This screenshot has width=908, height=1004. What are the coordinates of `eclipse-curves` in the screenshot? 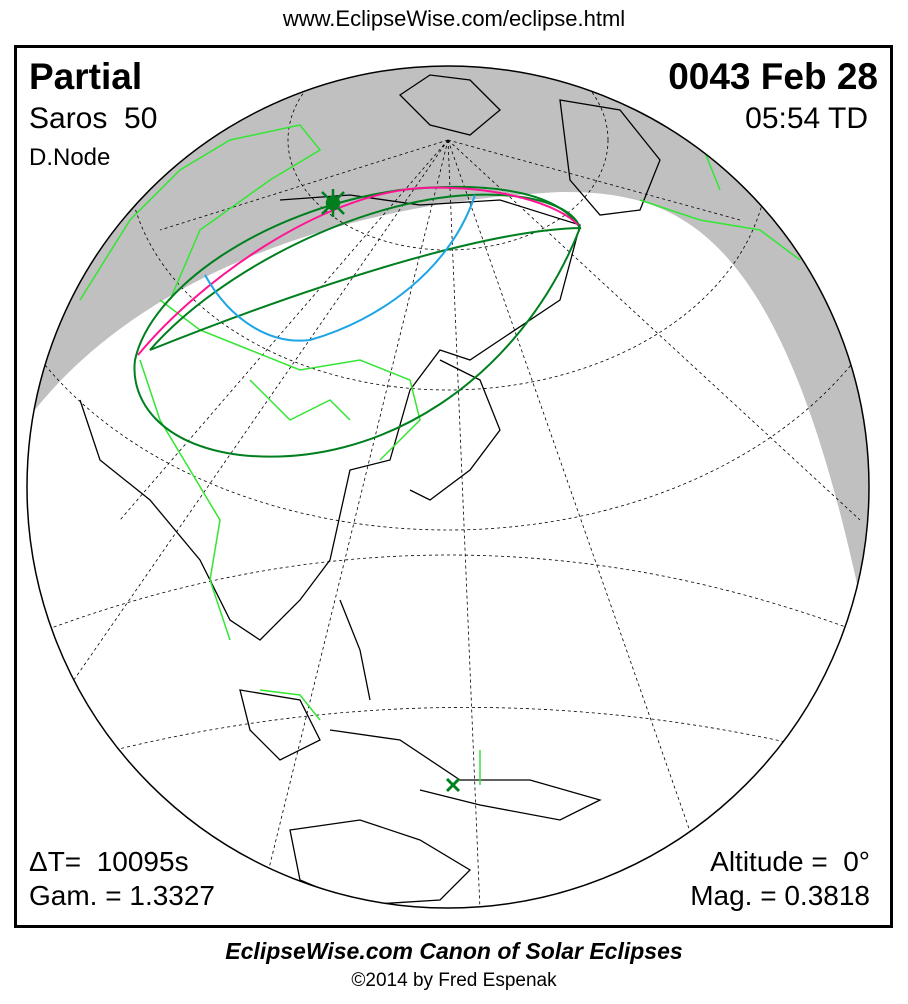 It's located at (357, 321).